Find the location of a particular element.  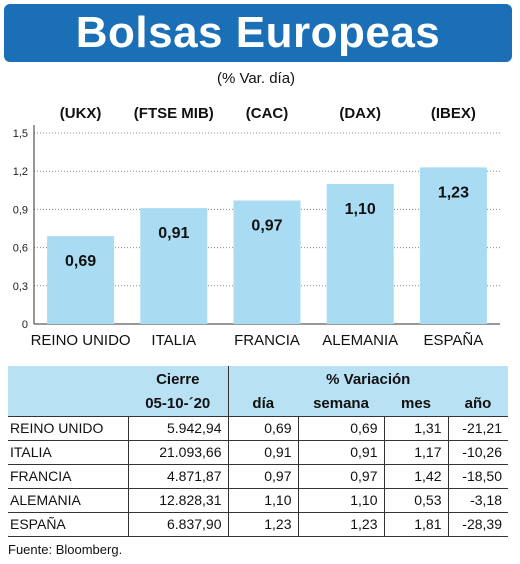

table-cell-cierre: 4.871,87 is located at coordinates (177, 476).